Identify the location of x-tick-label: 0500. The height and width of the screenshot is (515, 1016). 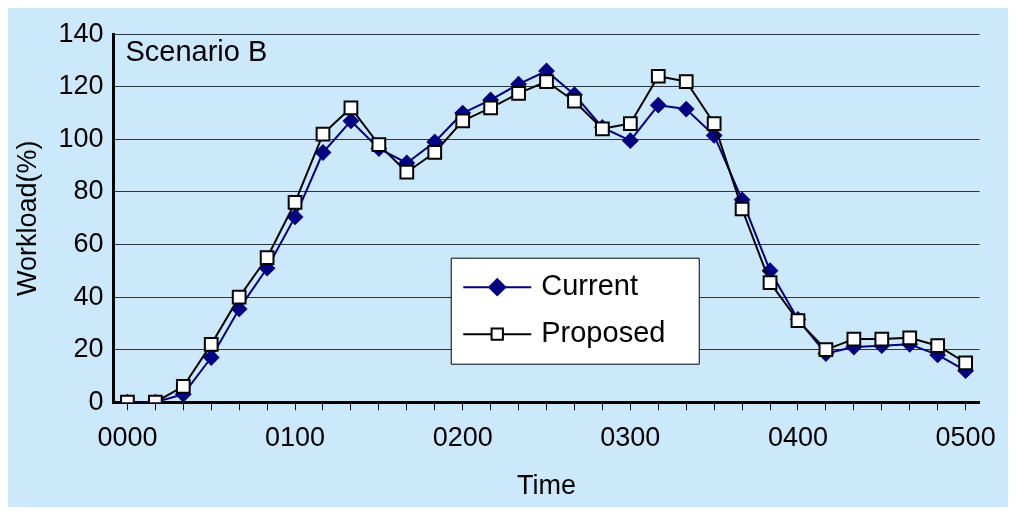
(965, 436).